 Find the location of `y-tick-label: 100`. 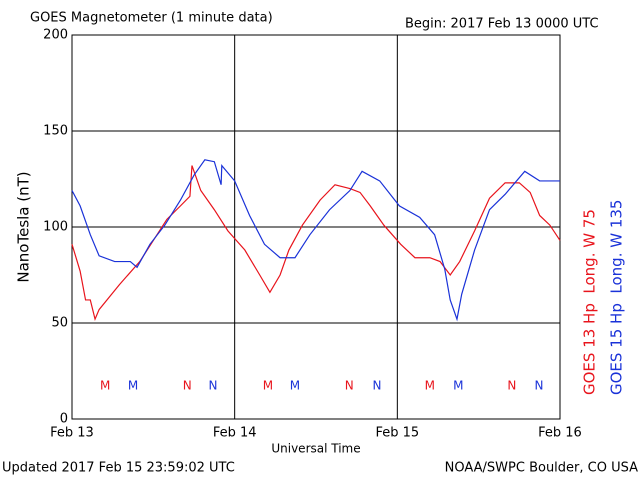

y-tick-label: 100 is located at coordinates (55, 227).